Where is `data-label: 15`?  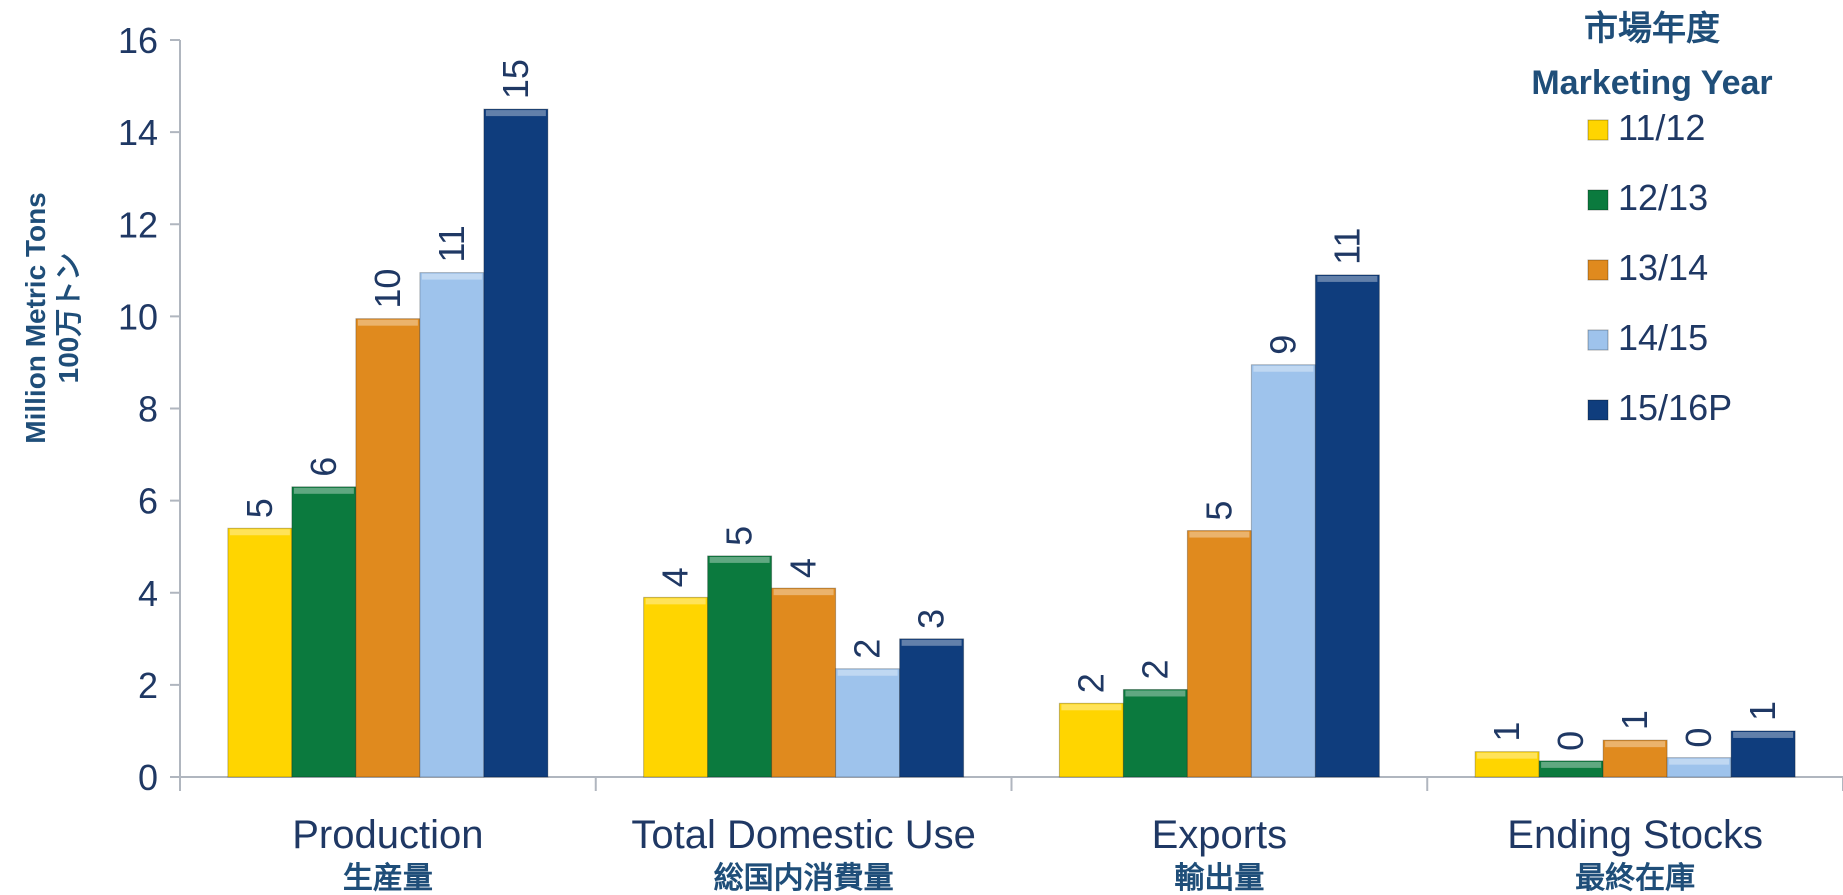 data-label: 15 is located at coordinates (515, 79).